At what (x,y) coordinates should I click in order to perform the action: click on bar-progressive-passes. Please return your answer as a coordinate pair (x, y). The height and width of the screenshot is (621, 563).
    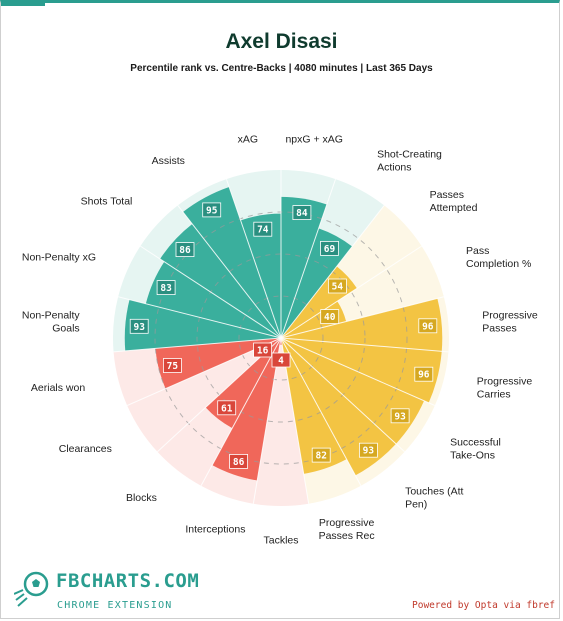
    Looking at the image, I should click on (362, 325).